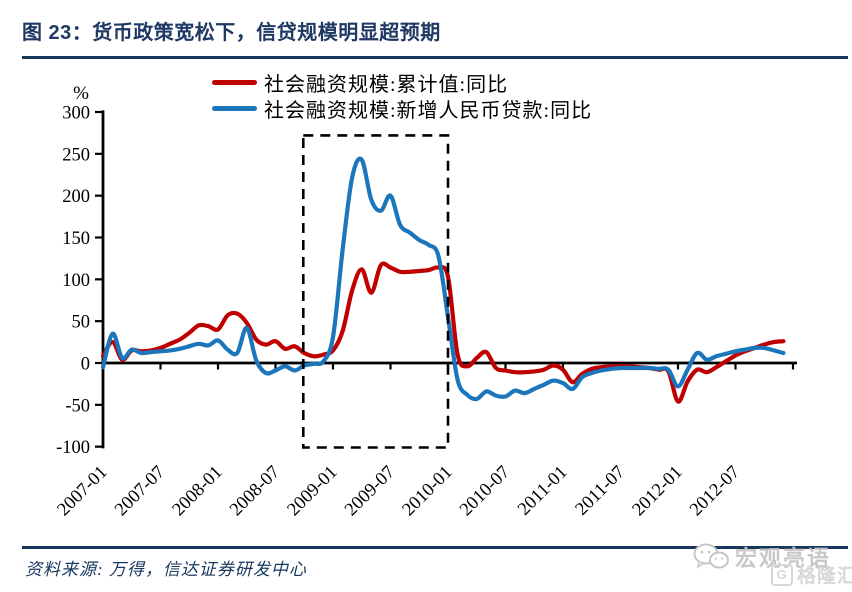 This screenshot has height=592, width=852. Describe the element at coordinates (435, 547) in the screenshot. I see `footer-divider-line` at that location.